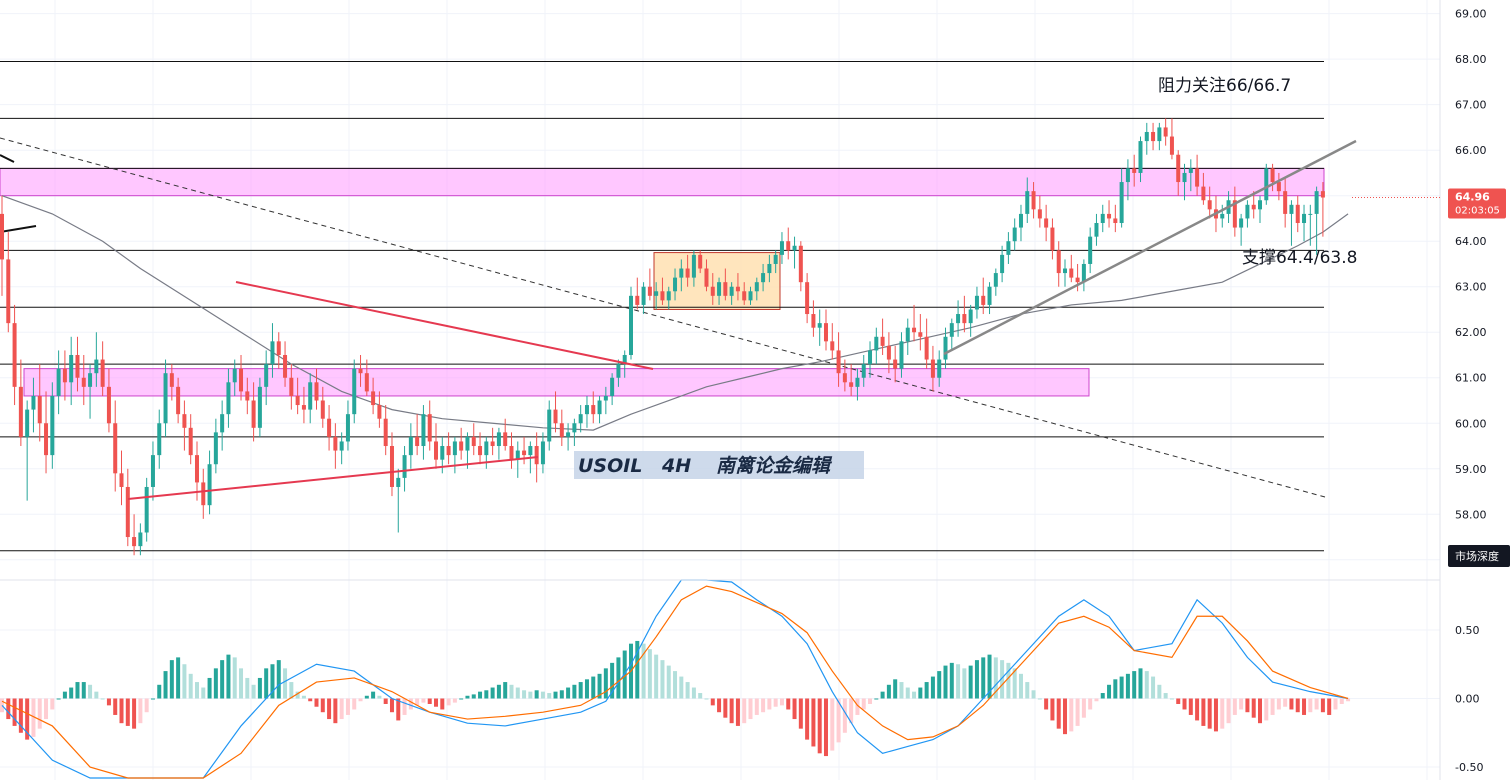 The width and height of the screenshot is (1511, 780). Describe the element at coordinates (1477, 203) in the screenshot. I see `last-price-tag: 64.96 02:03:05` at that location.